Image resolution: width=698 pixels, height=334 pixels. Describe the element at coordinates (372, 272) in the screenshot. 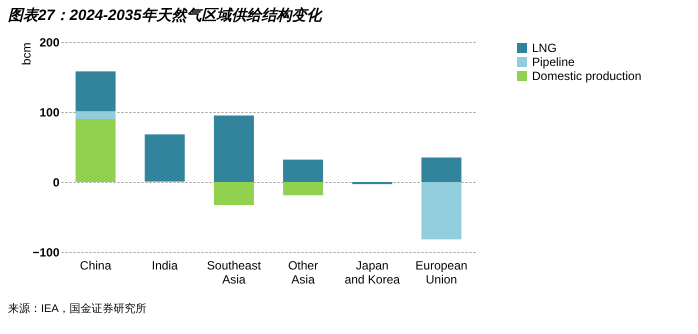

I see `x-tick-label: Japan and Korea` at that location.